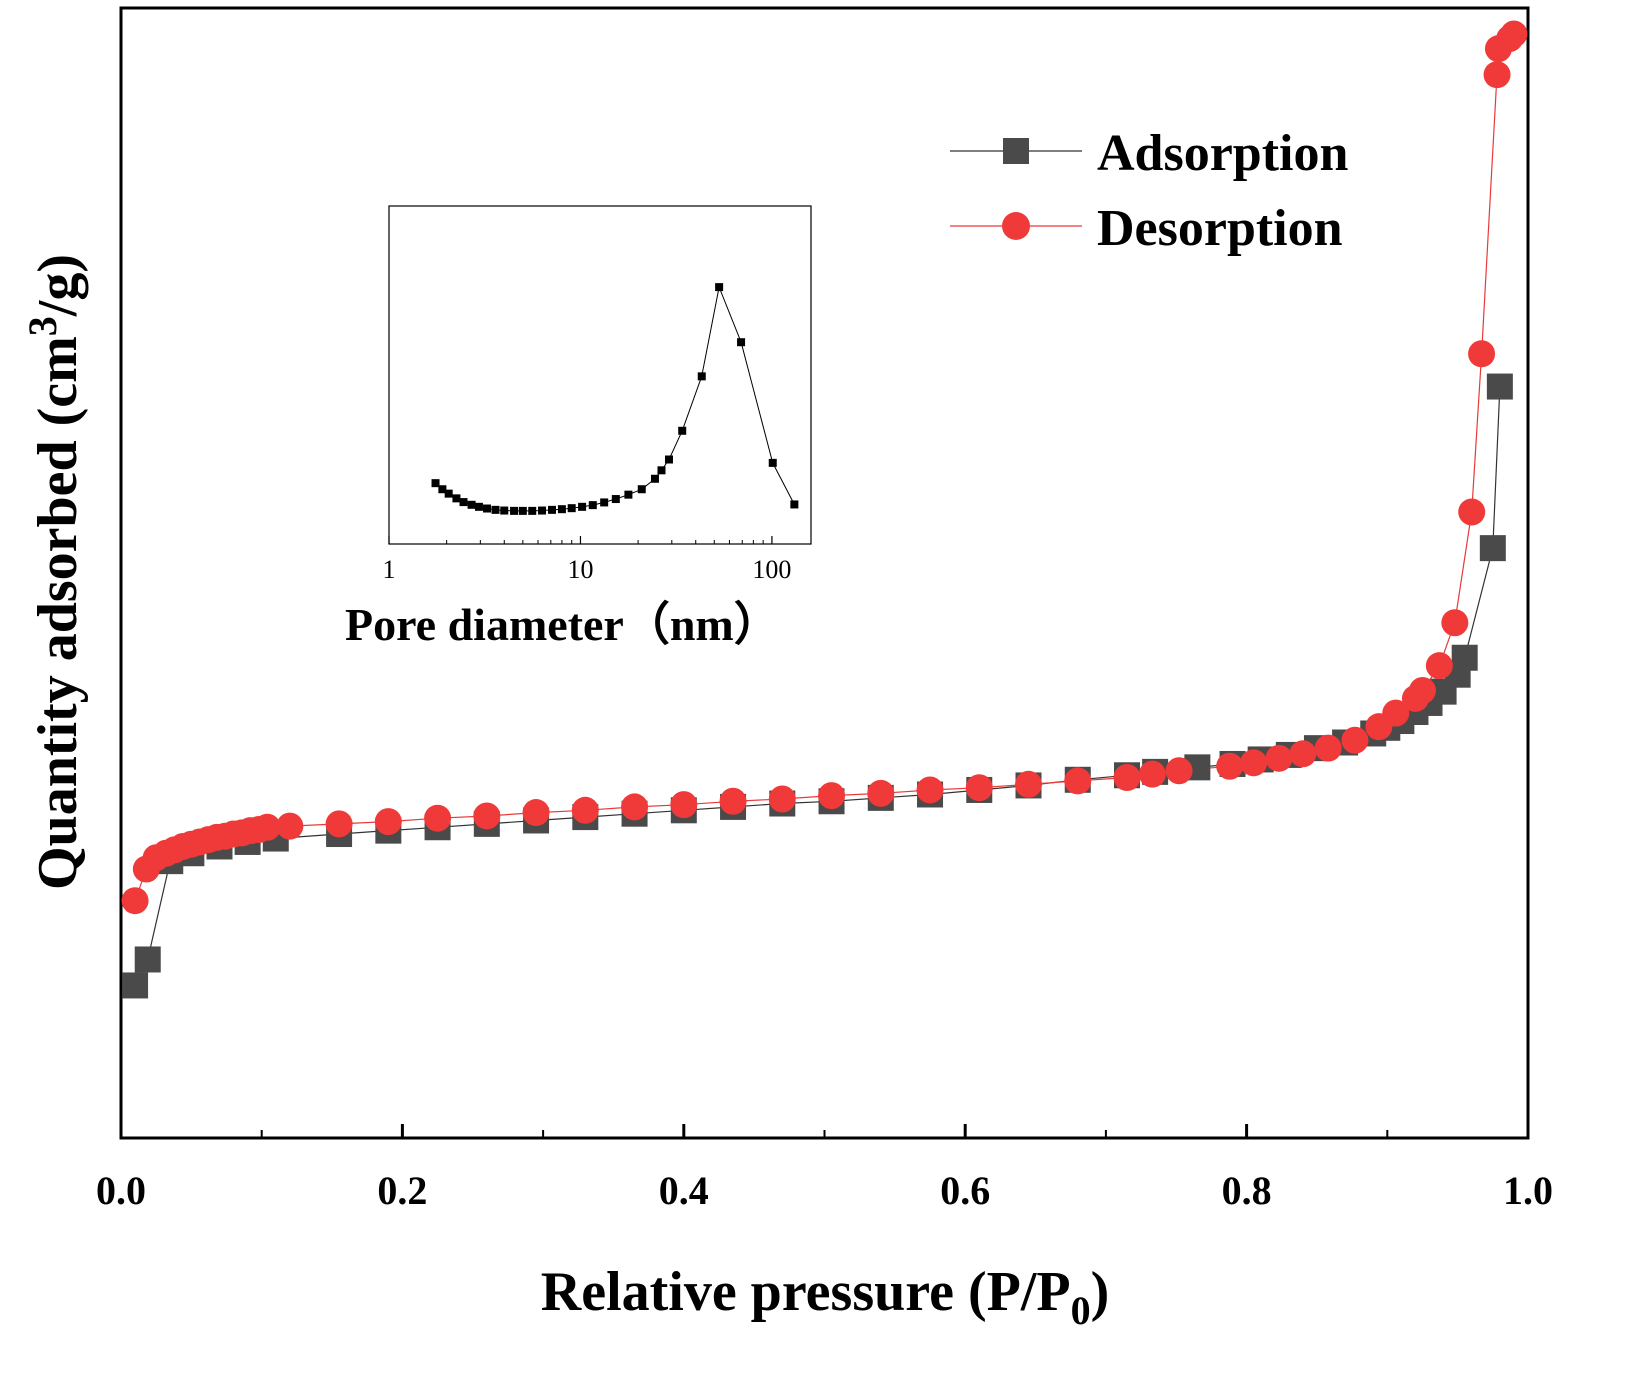  Describe the element at coordinates (965, 1190) in the screenshot. I see `x-tick-label: 0.6` at that location.